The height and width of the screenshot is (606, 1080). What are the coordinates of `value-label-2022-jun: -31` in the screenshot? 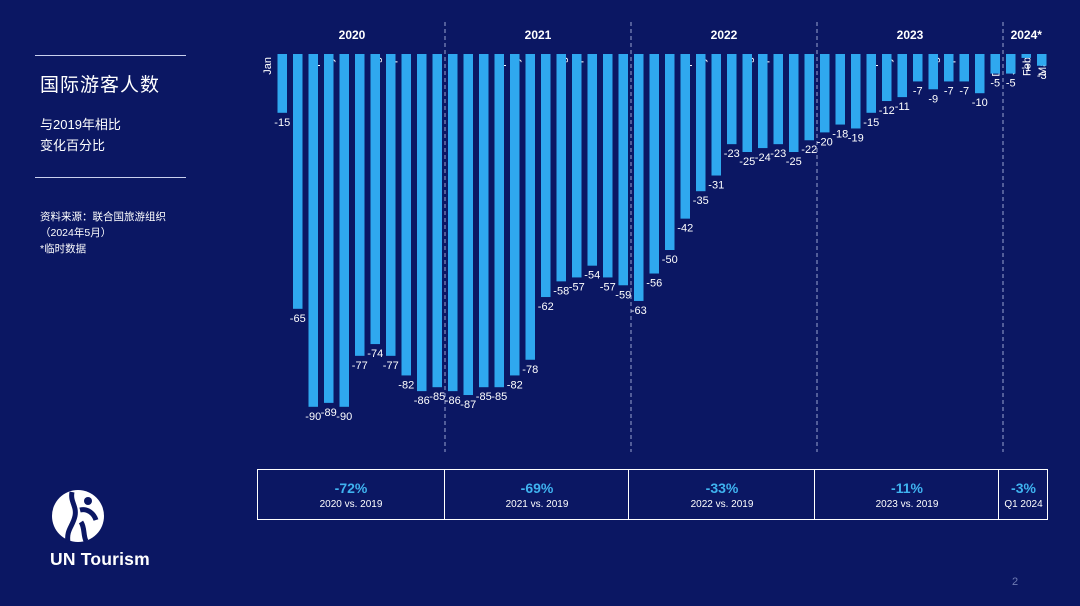 It's located at (716, 186).